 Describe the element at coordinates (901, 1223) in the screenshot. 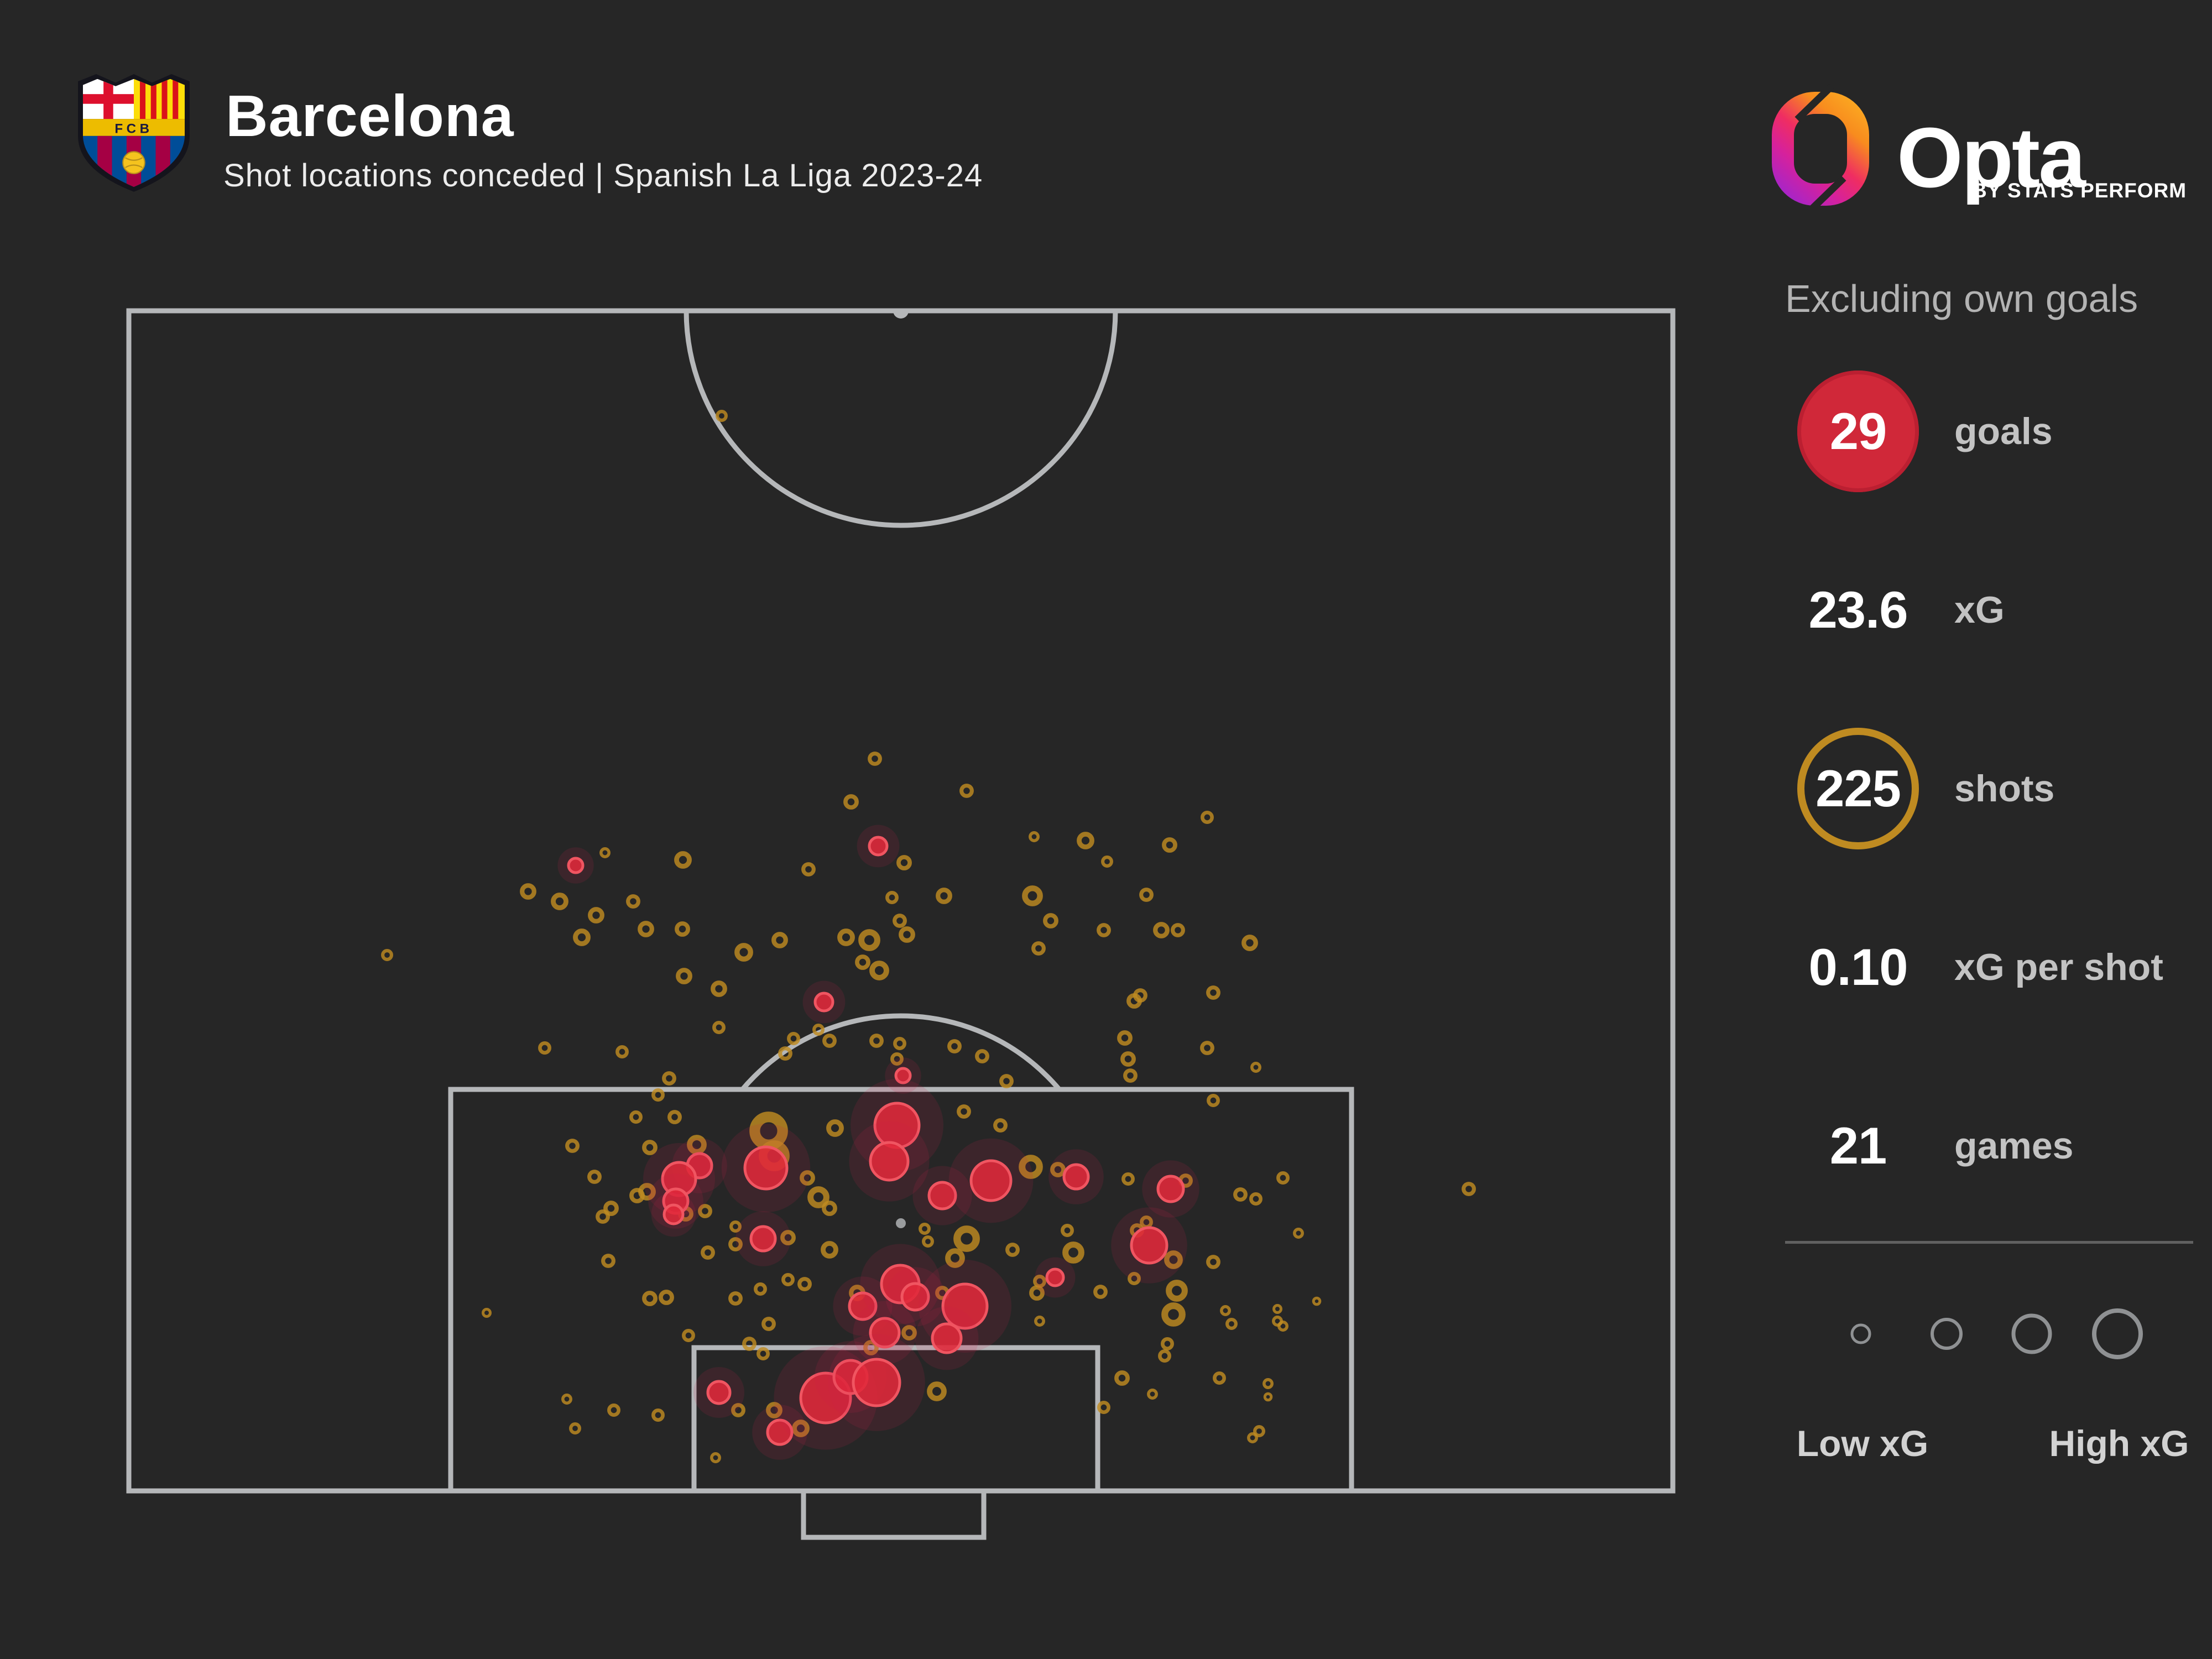

I see `penalty-spot` at that location.